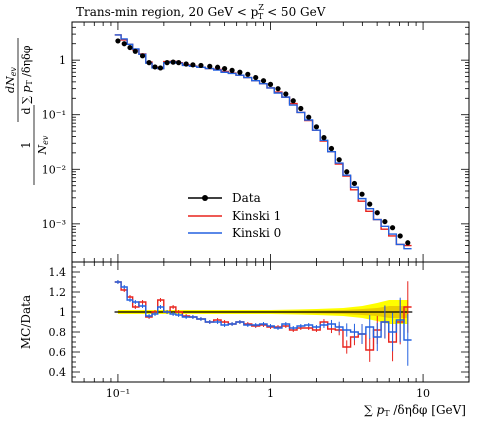 The width and height of the screenshot is (482, 421). What do you see at coordinates (54, 224) in the screenshot?
I see `y-tick-label: 10⁻³` at bounding box center [54, 224].